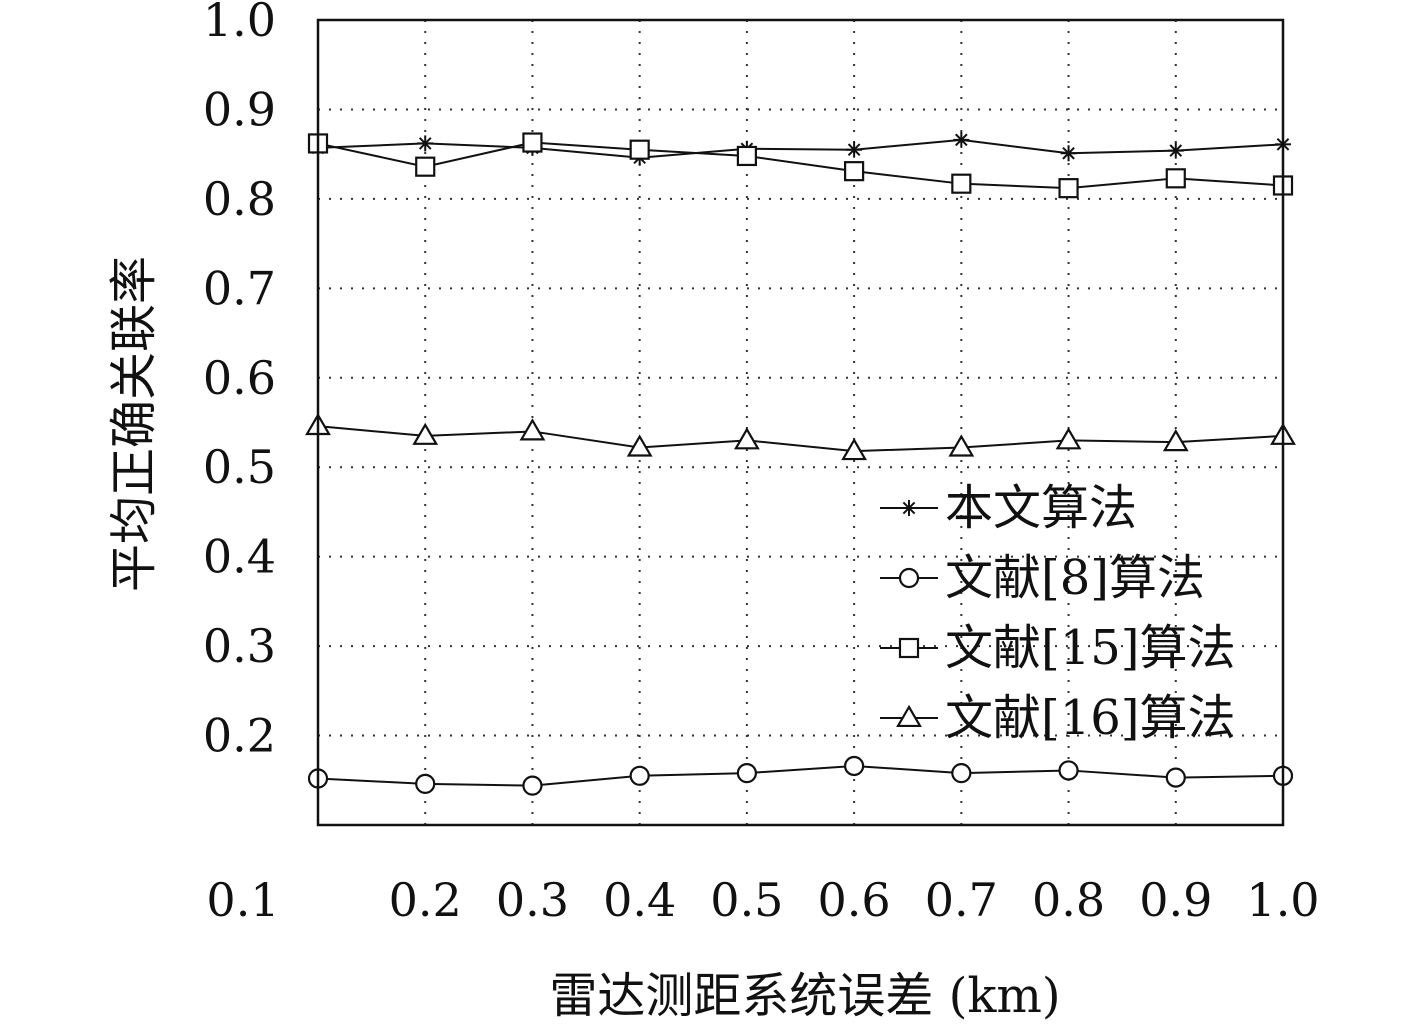 The height and width of the screenshot is (1035, 1417). What do you see at coordinates (1075, 578) in the screenshot?
I see `legend-label: 文献[8]算法` at bounding box center [1075, 578].